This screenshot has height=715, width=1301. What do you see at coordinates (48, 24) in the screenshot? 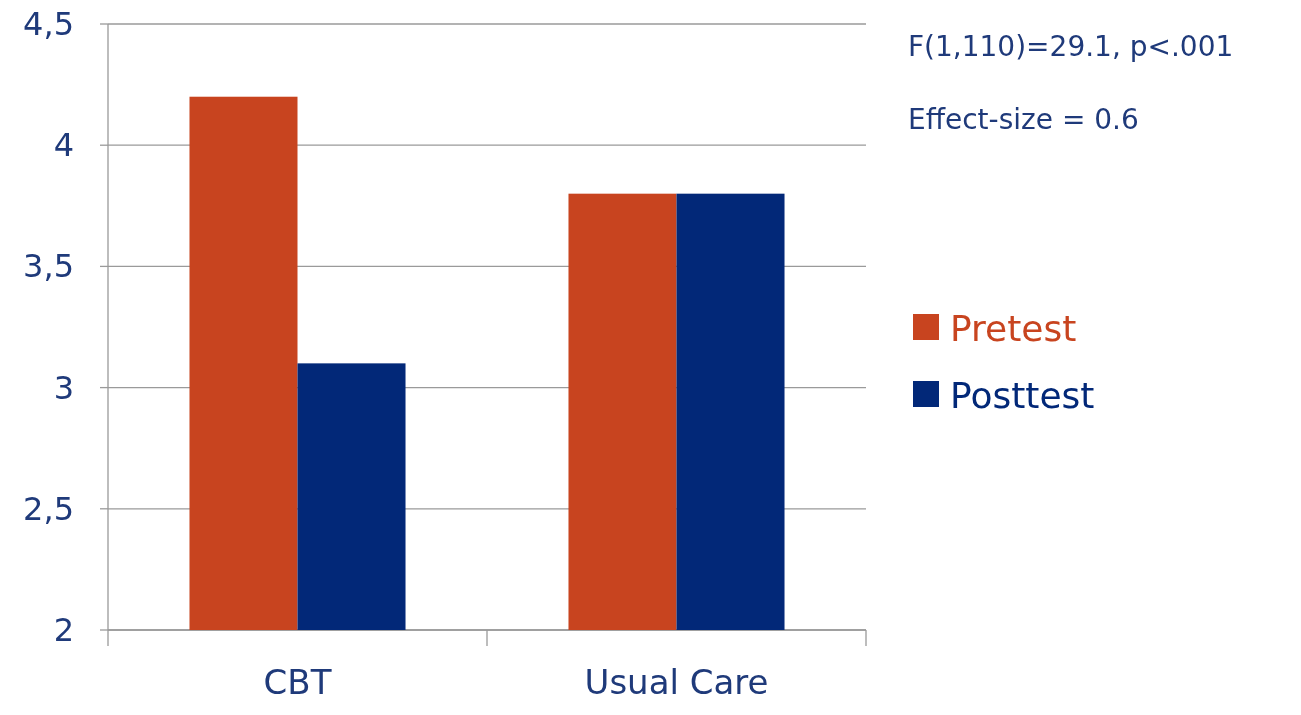
I see `y-tick-label: 4,5` at bounding box center [48, 24].